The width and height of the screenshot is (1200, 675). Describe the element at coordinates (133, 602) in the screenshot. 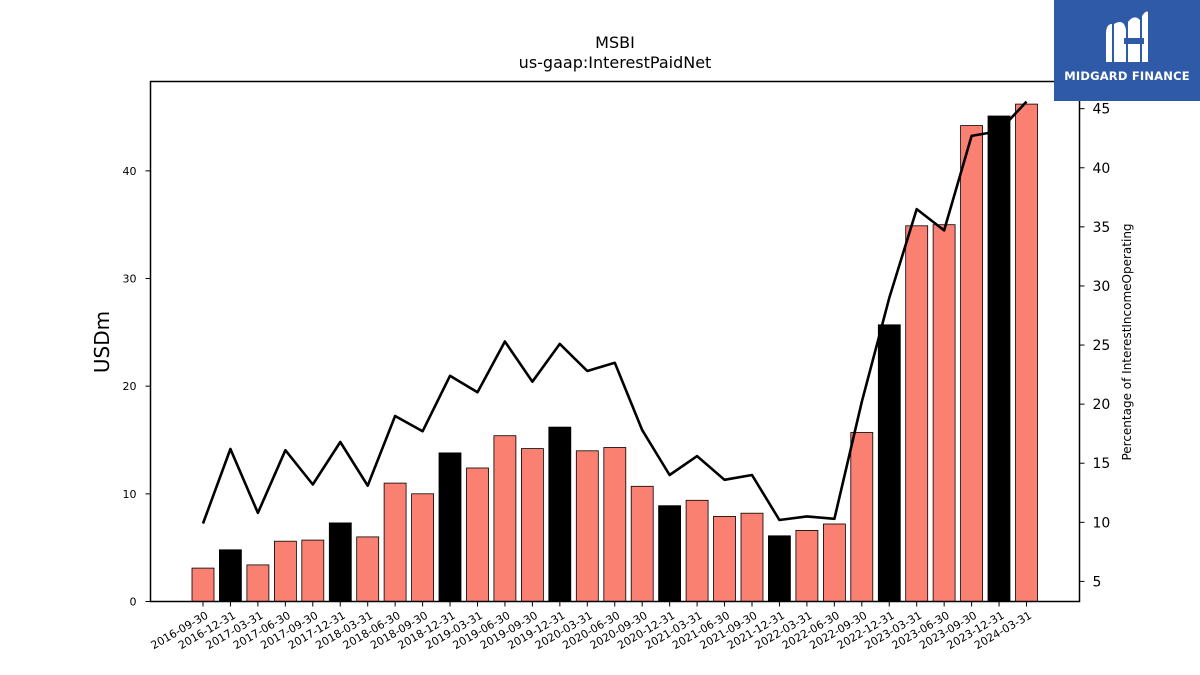

I see `y-tick-label: 0` at that location.